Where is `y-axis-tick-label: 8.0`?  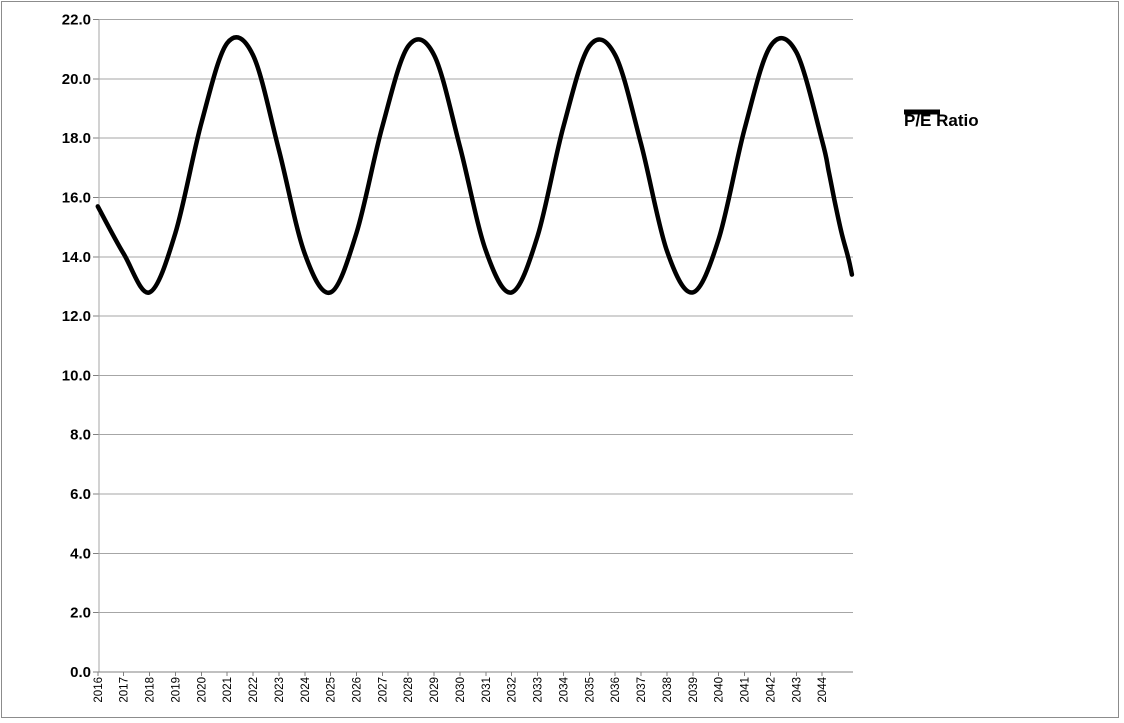 y-axis-tick-label: 8.0 is located at coordinates (80, 435).